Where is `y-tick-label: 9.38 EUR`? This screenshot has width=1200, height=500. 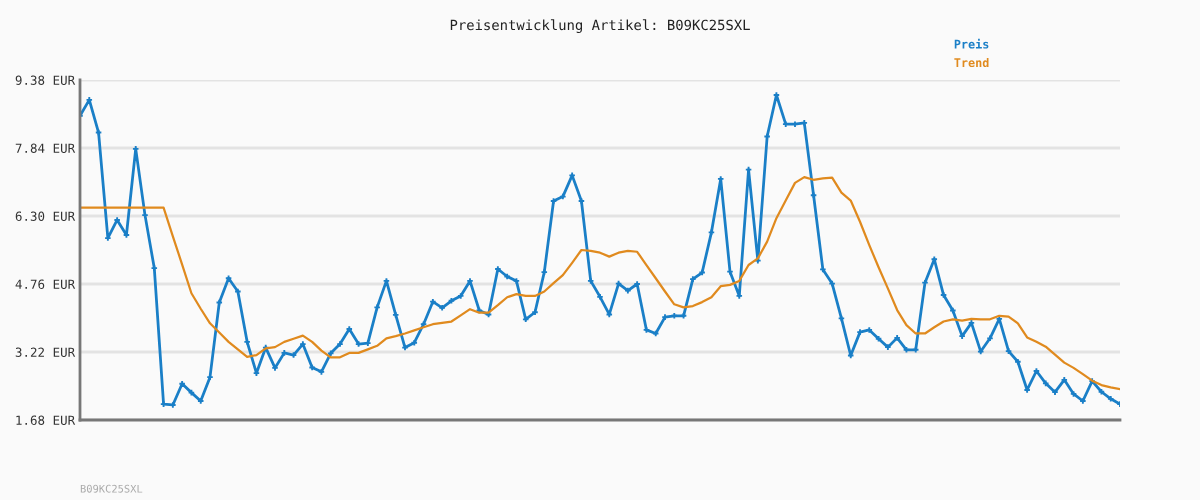
y-tick-label: 9.38 EUR is located at coordinates (45, 80).